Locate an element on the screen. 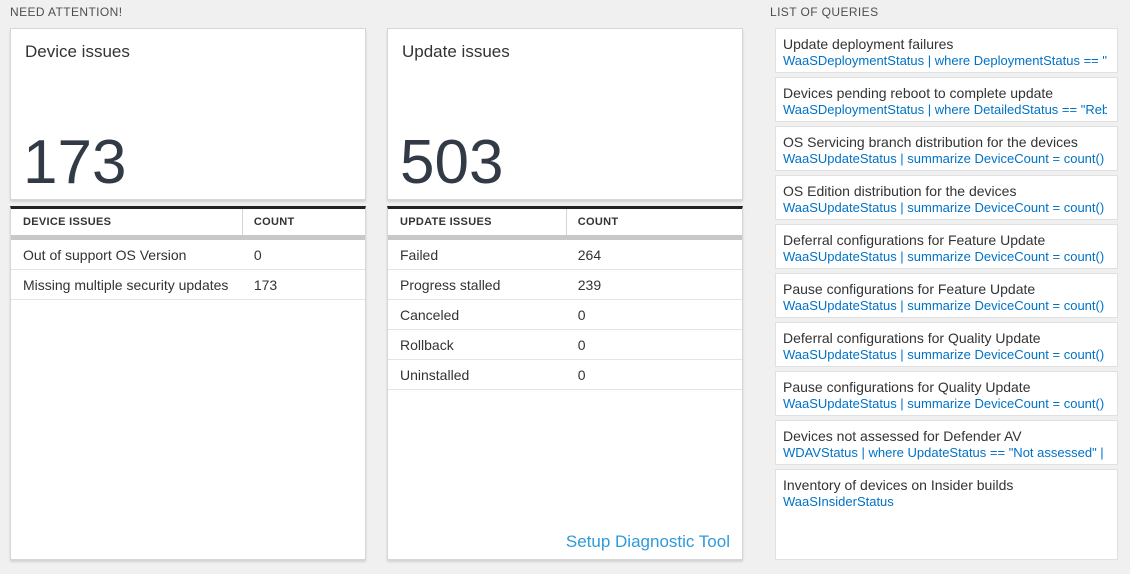 Image resolution: width=1130 pixels, height=574 pixels. update-issues-count-column-header: COUNT is located at coordinates (598, 222).